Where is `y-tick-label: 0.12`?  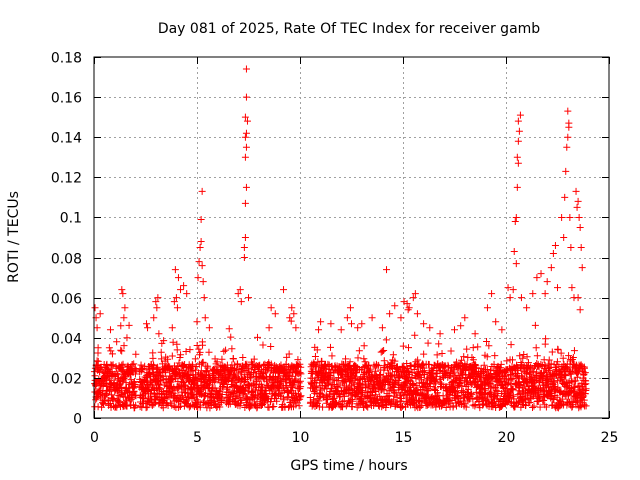
y-tick-label: 0.12 is located at coordinates (66, 179).